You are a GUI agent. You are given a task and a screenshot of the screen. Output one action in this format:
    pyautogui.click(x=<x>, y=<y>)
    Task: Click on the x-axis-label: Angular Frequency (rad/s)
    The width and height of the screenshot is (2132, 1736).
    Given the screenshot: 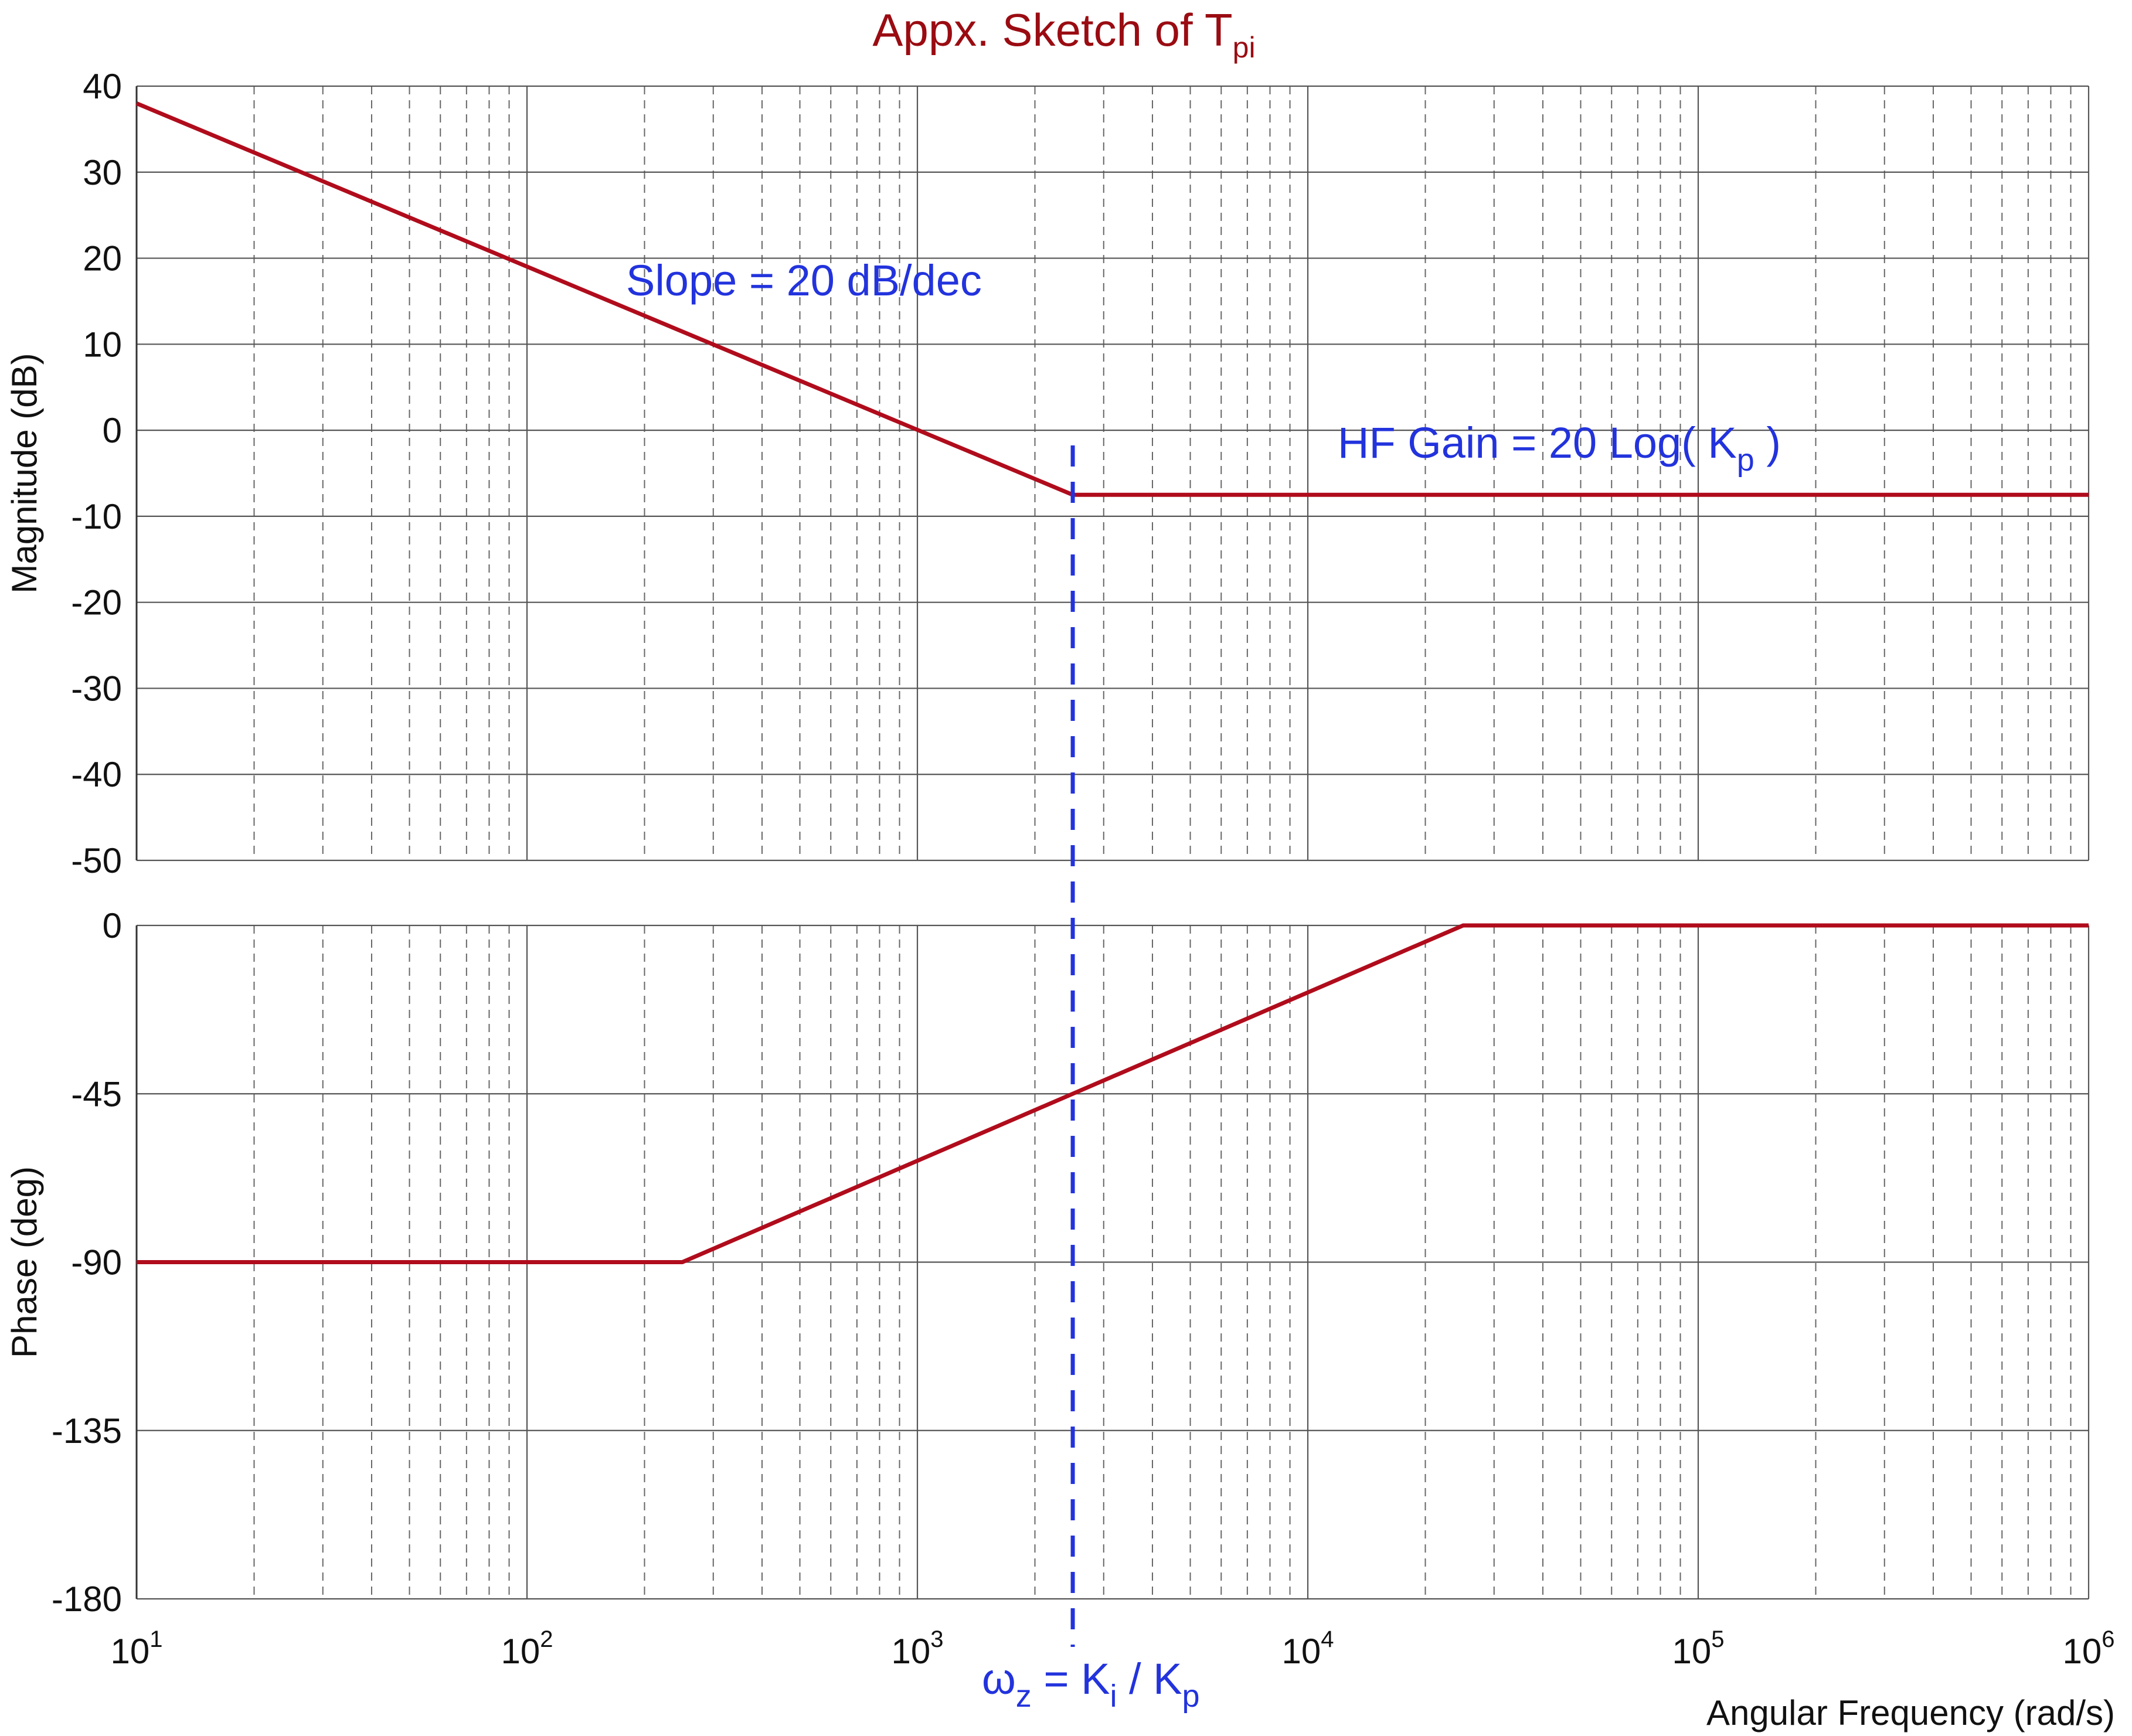 What is the action you would take?
    pyautogui.click(x=1910, y=1713)
    